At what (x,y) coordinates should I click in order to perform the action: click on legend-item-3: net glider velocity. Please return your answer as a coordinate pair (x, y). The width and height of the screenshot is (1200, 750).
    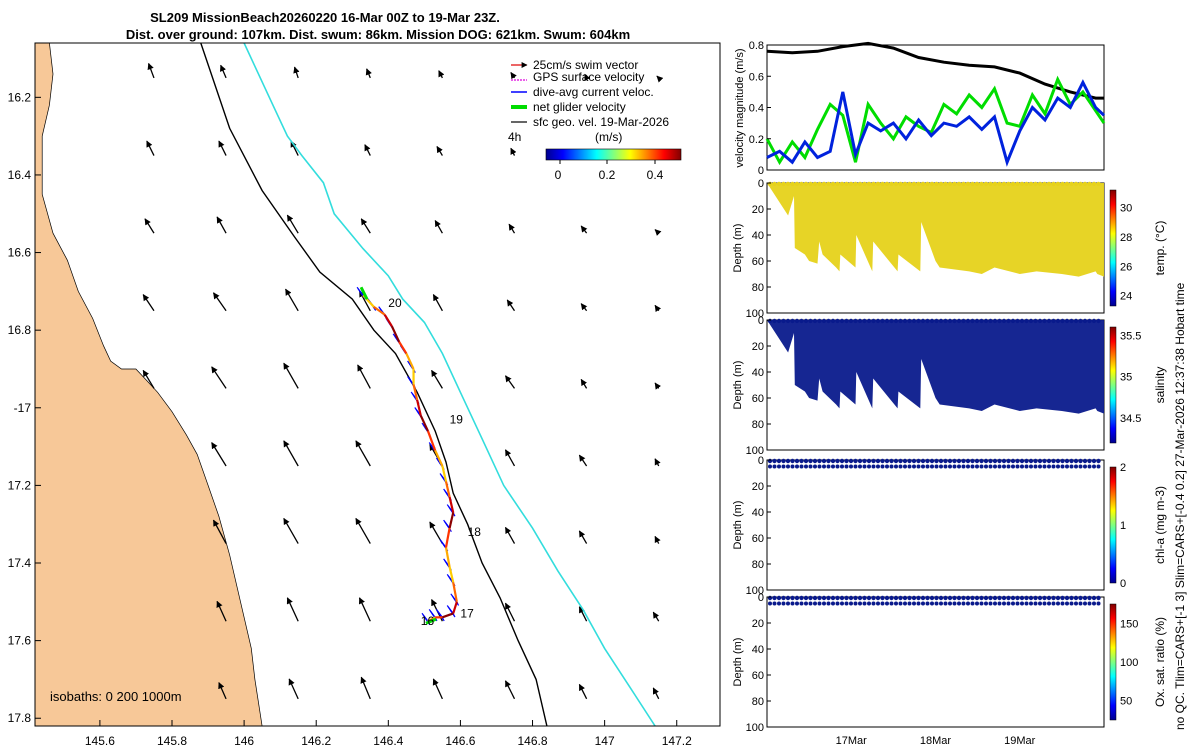
    Looking at the image, I should click on (579, 107).